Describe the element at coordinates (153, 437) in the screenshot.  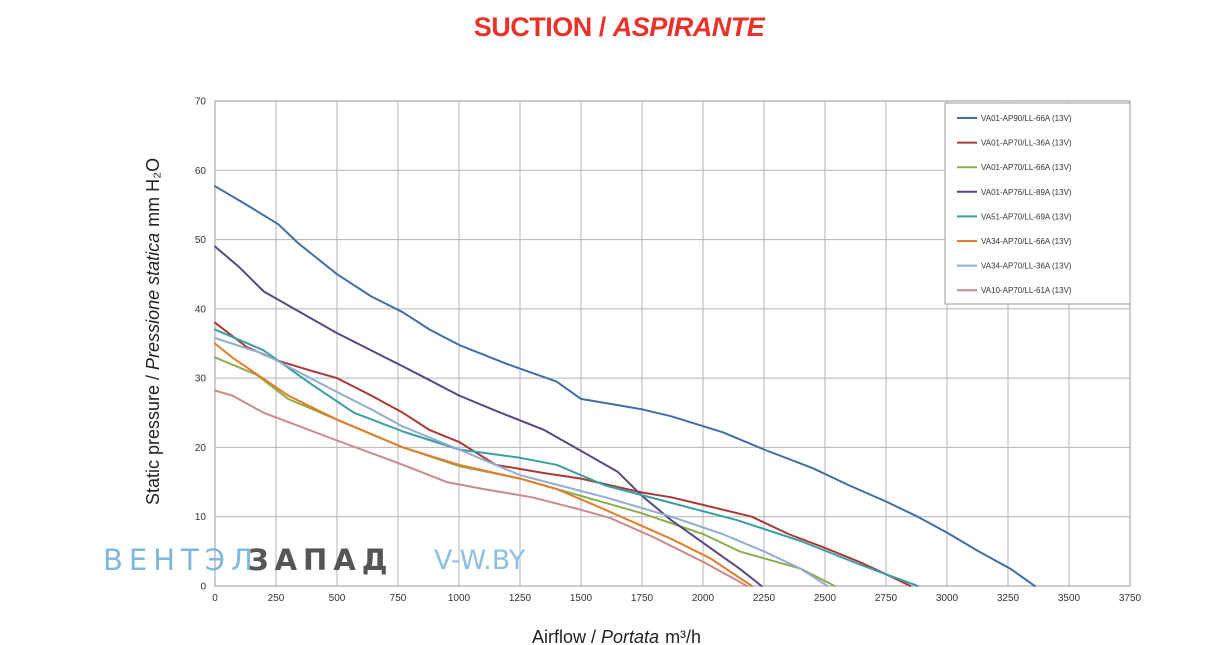
I see `y-axis-title-main: Static pressure /` at that location.